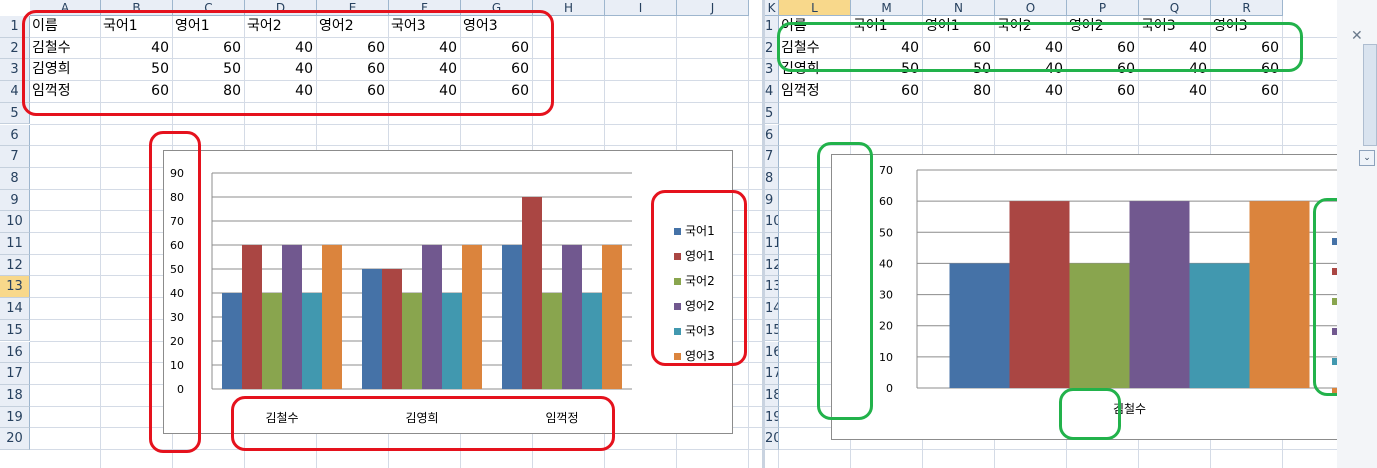  I want to click on column-header-i: I, so click(641, 8).